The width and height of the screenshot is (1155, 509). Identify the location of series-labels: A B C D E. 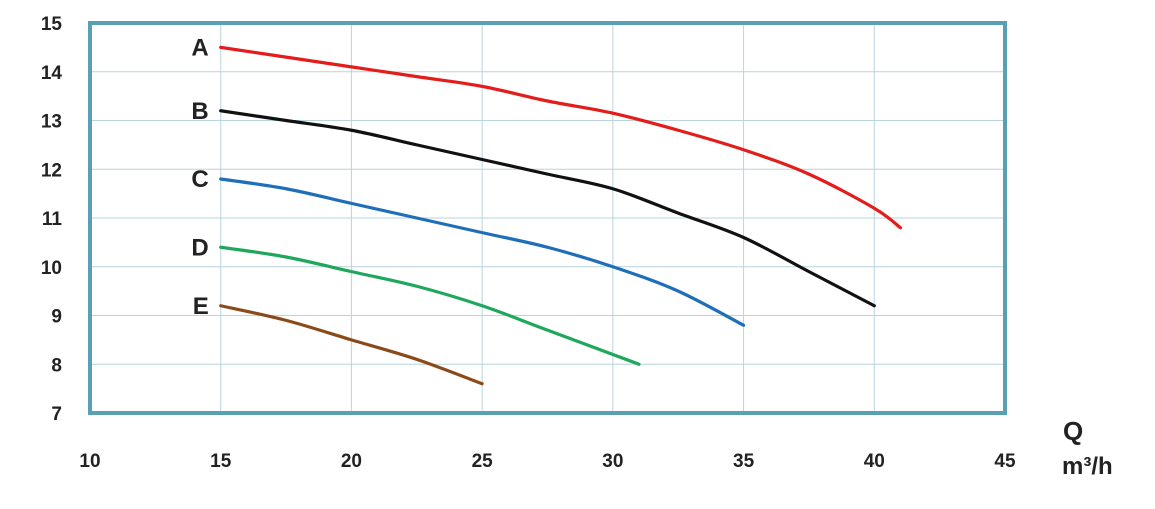
(199, 176).